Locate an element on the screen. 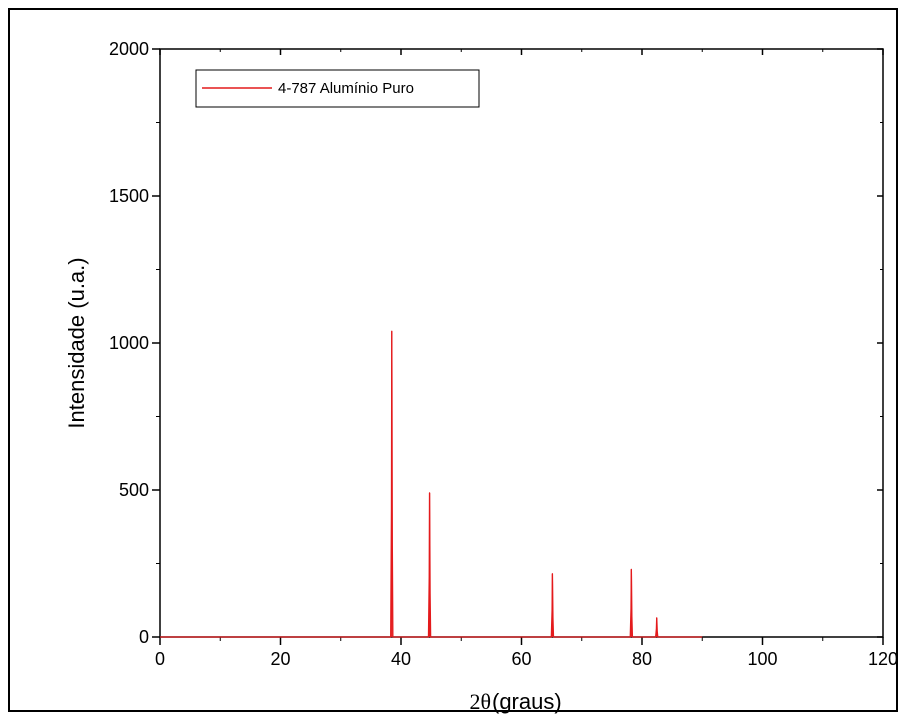  x-tick-label: 20 is located at coordinates (280, 659).